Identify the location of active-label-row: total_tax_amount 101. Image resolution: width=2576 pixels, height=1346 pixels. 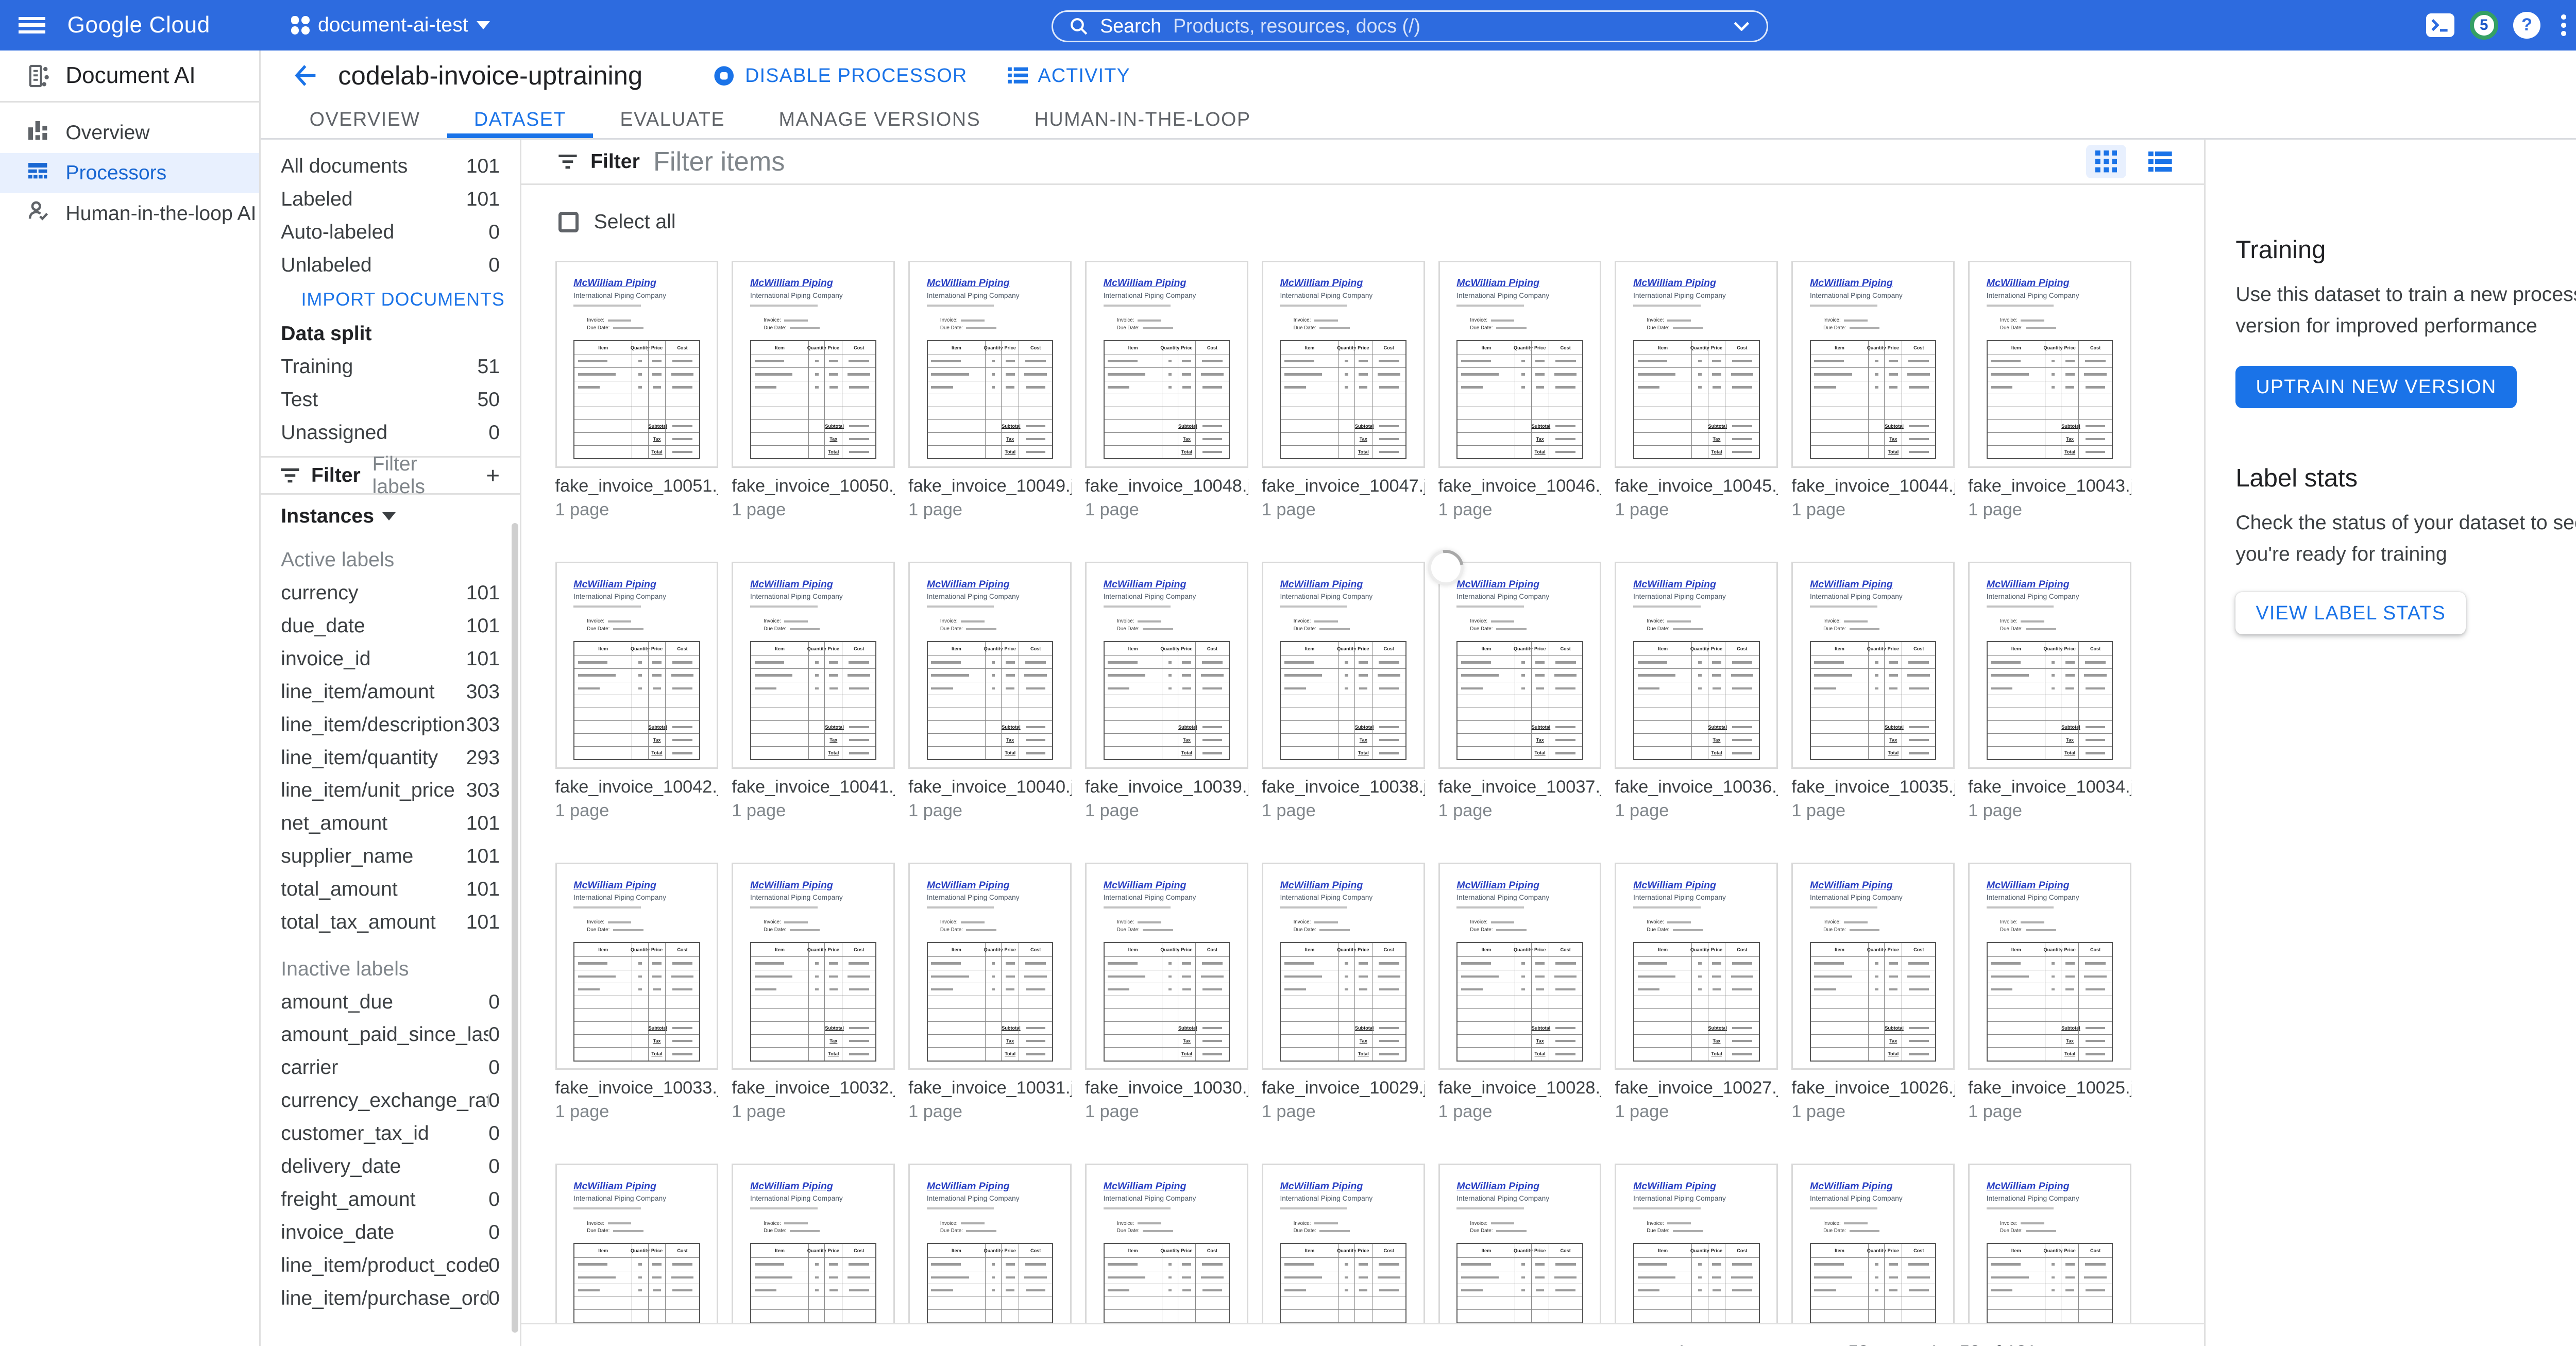
(390, 922).